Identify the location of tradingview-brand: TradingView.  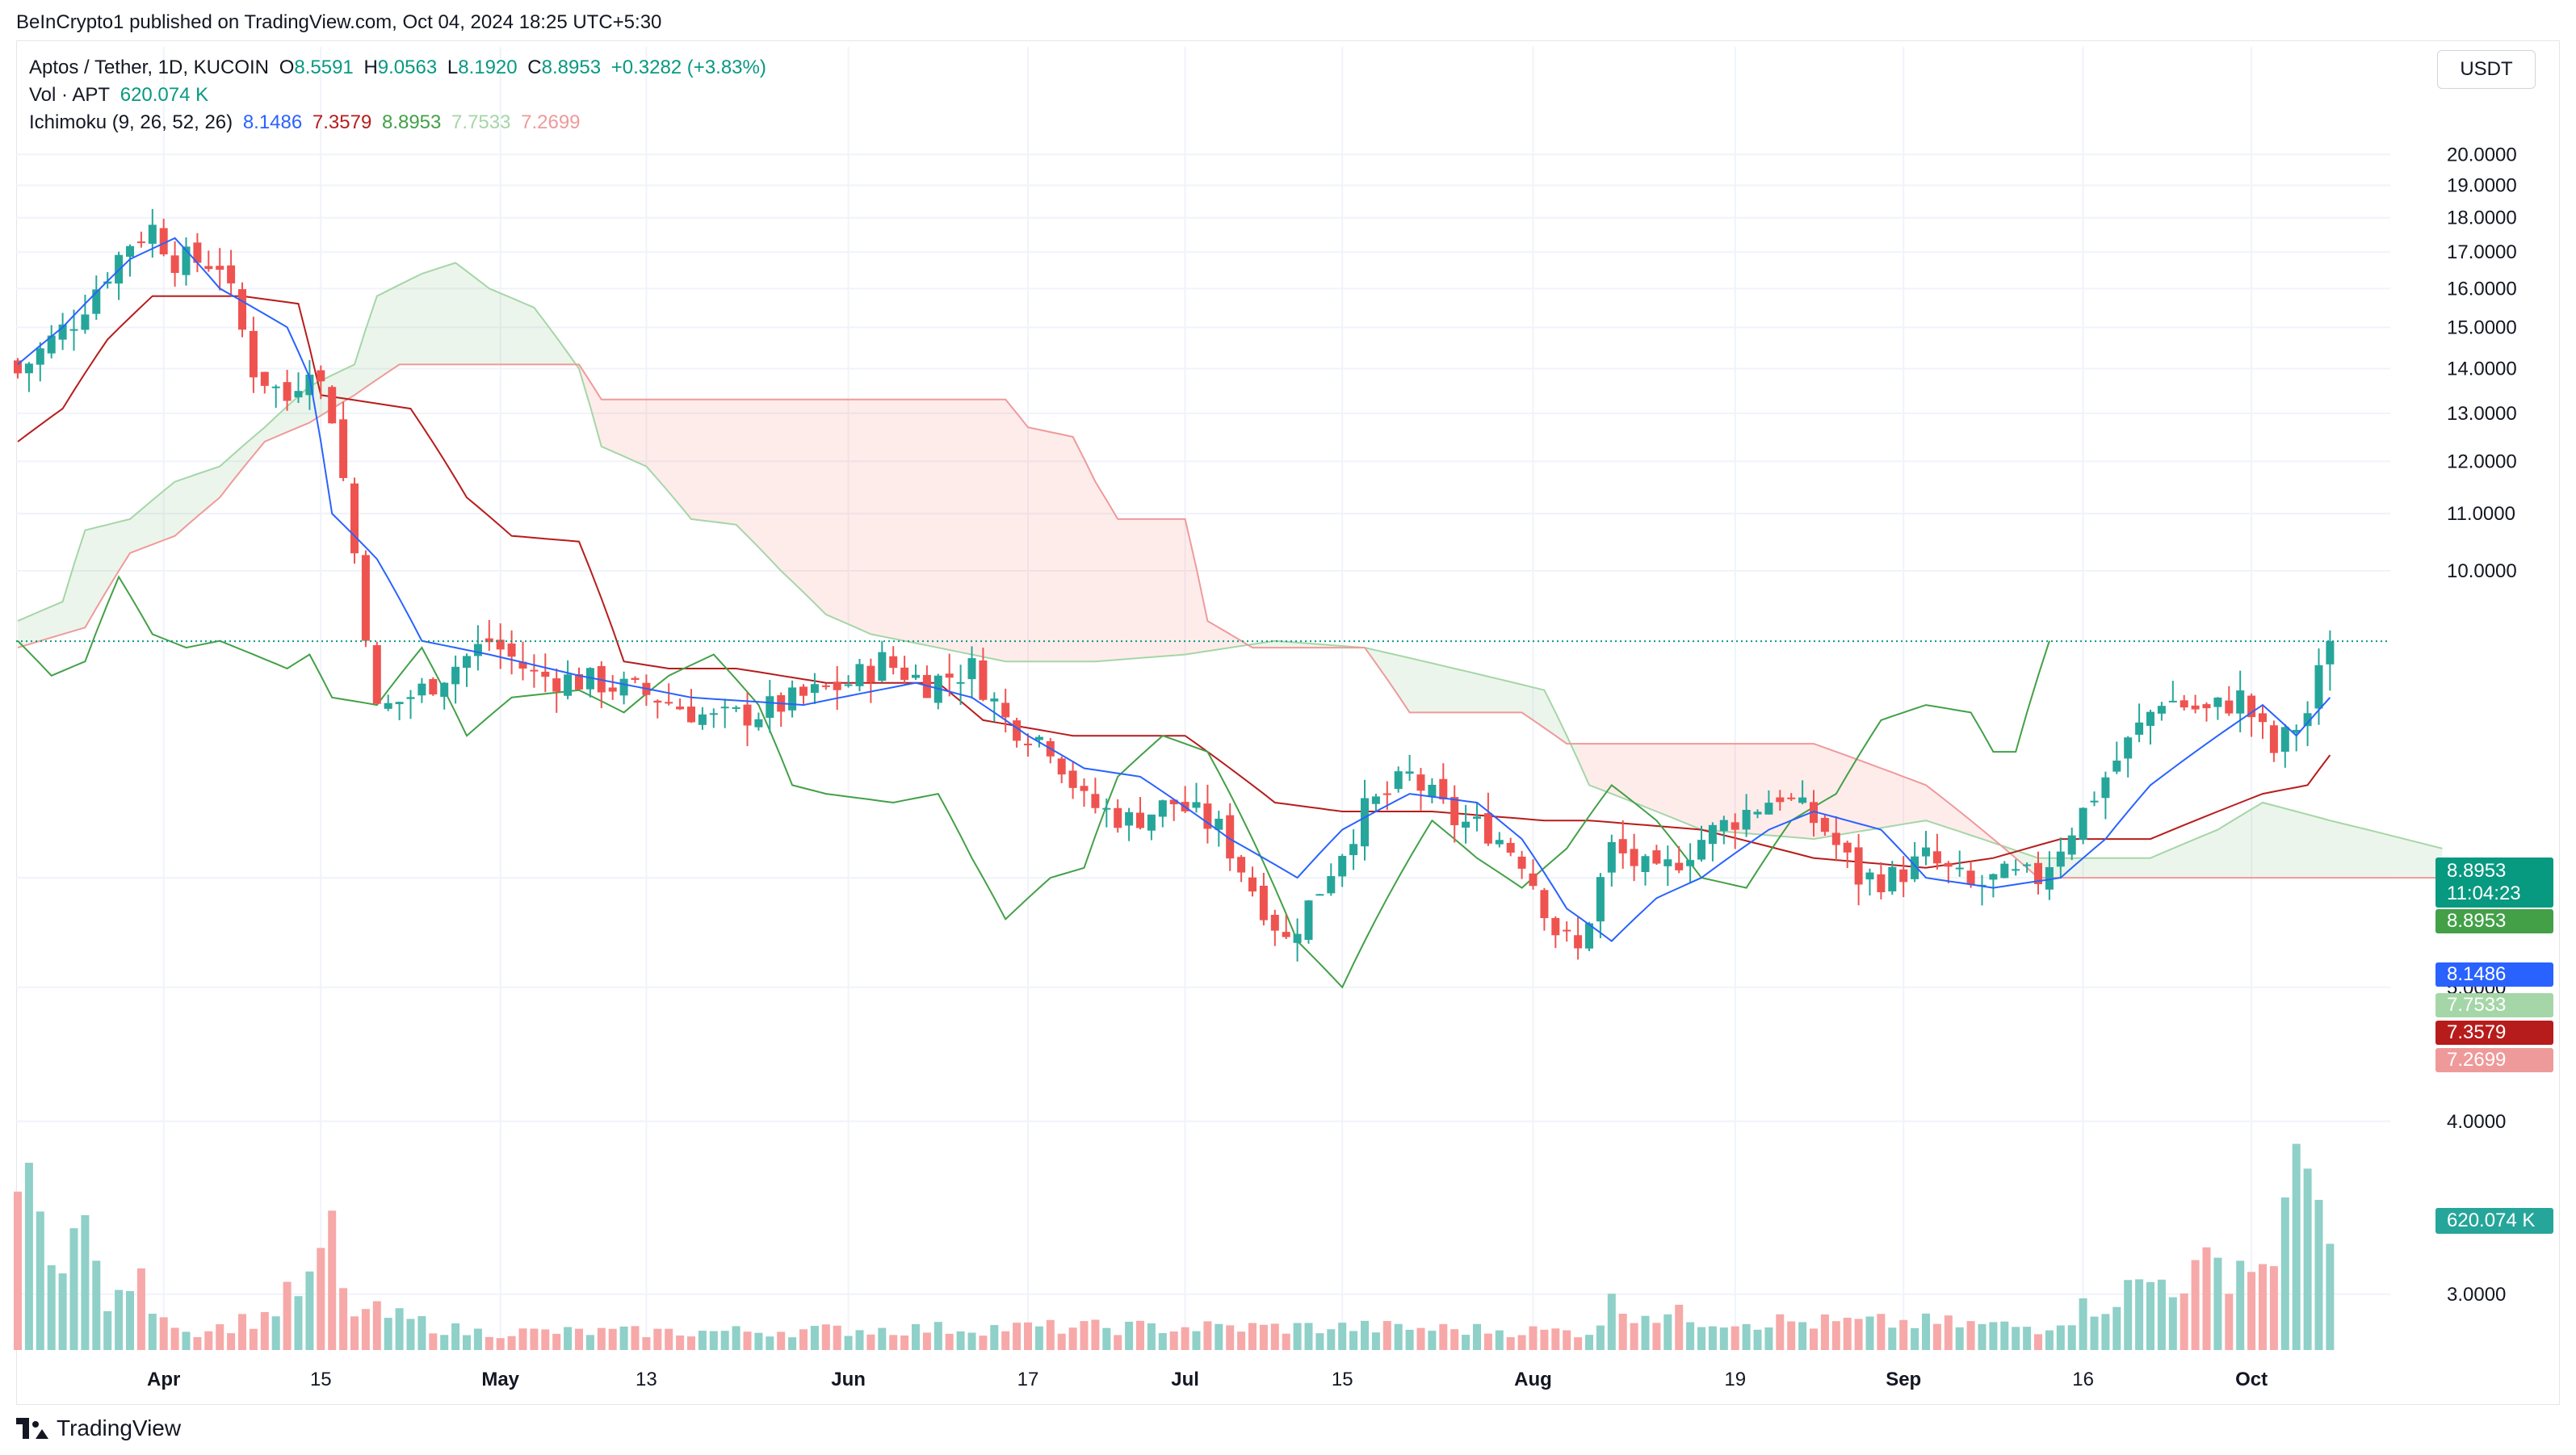
(98, 1428).